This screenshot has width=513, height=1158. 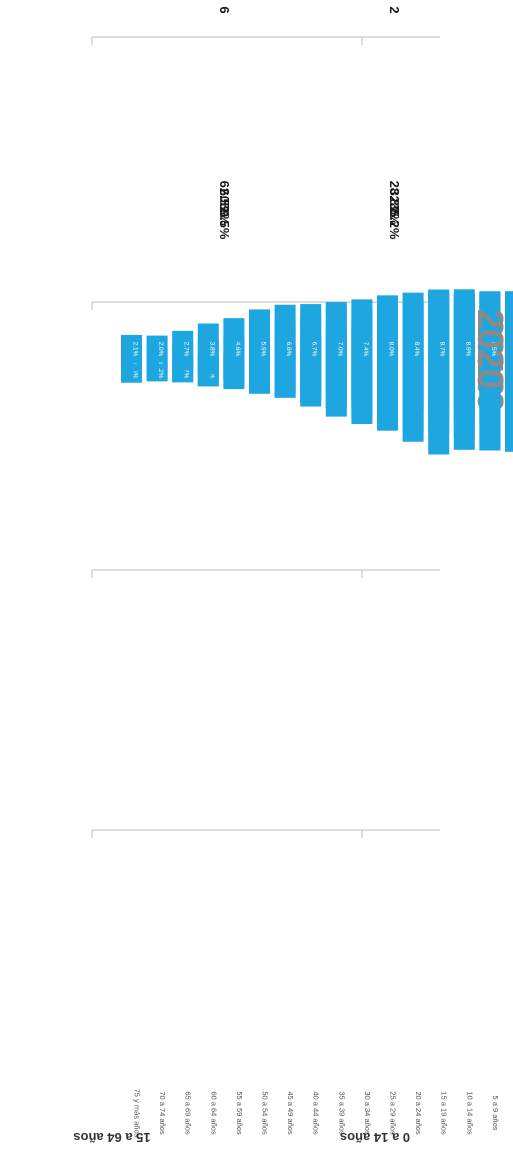 What do you see at coordinates (111, 1137) in the screenshot?
I see `group-label-15-64: 15 a 64 años` at bounding box center [111, 1137].